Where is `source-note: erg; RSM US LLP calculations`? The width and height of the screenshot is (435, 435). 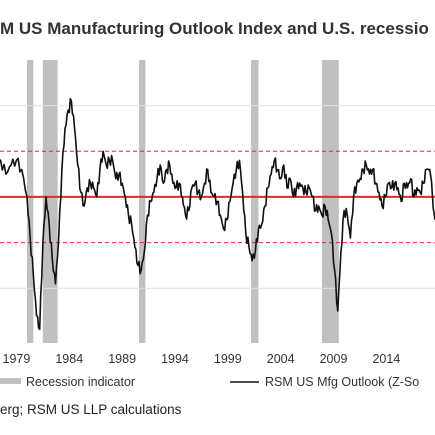 source-note: erg; RSM US LLP calculations is located at coordinates (91, 409).